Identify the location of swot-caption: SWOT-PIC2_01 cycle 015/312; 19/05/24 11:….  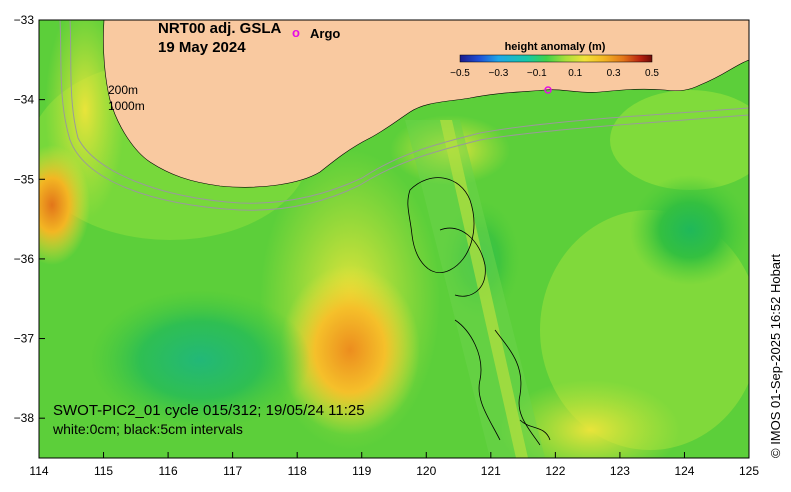
(209, 410).